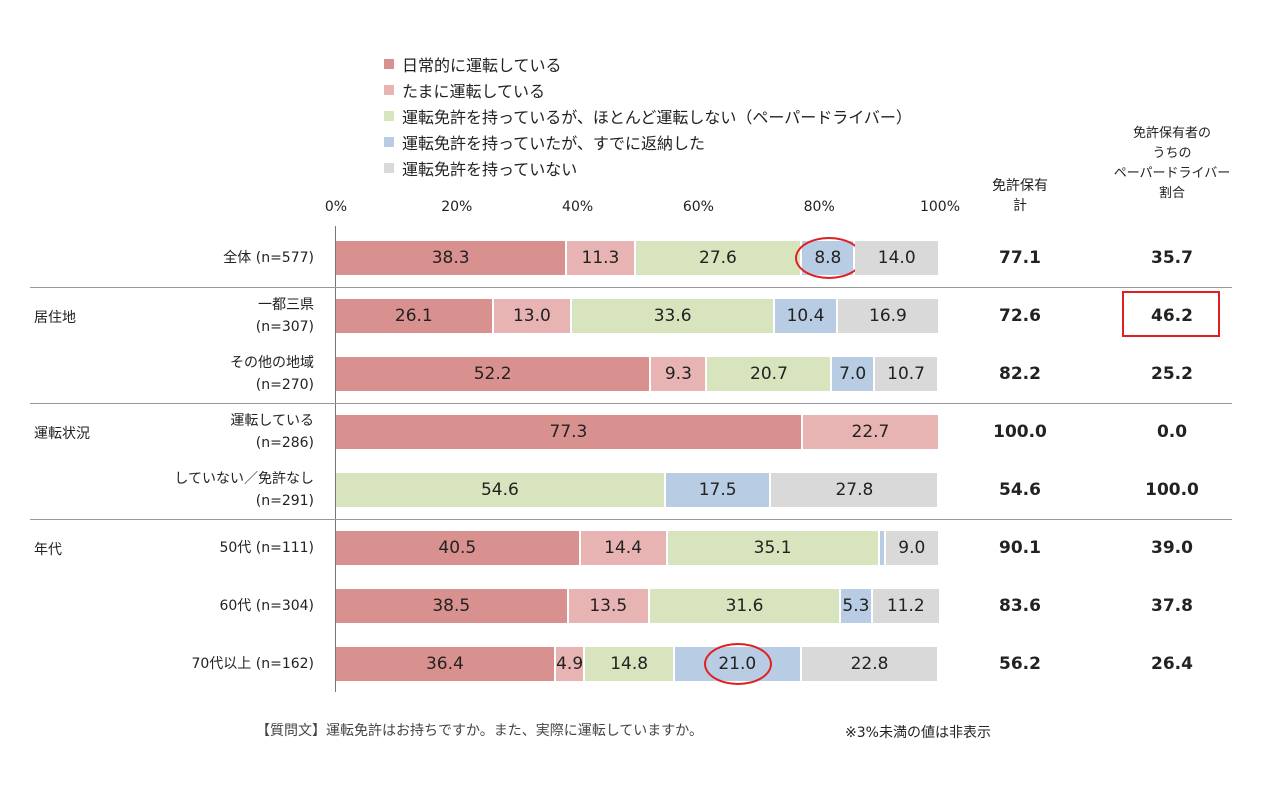  I want to click on legend-label: 運転免許を持っているが、ほとんど運転しない（ペーパードライバー）, so click(657, 117).